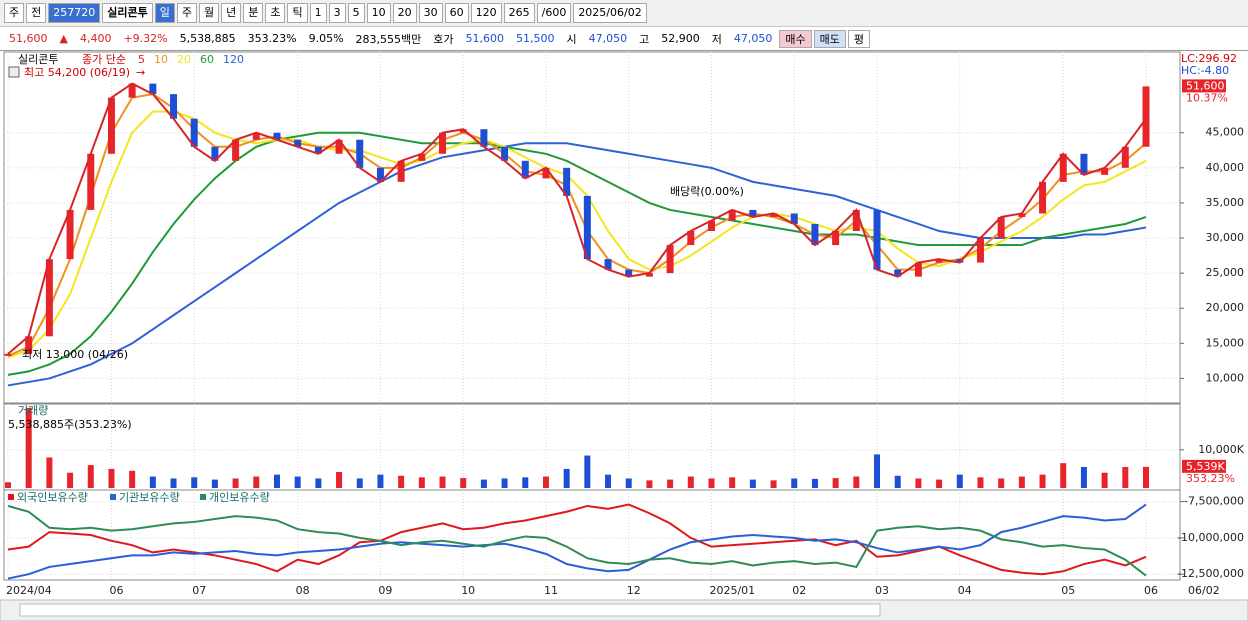 This screenshot has height=621, width=1248. What do you see at coordinates (75, 354) in the screenshot?
I see `low-label: 최저 13,000 (04/26)` at bounding box center [75, 354].